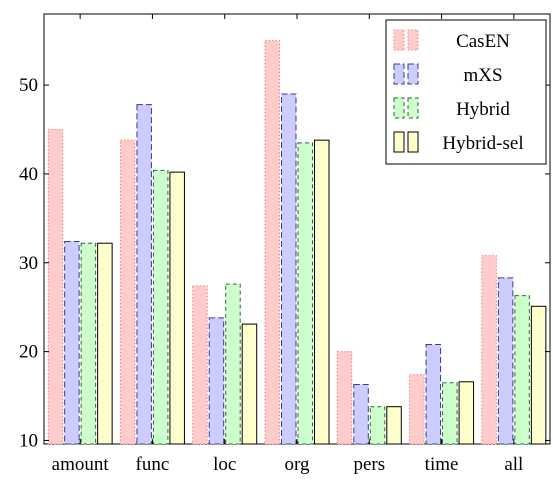 This screenshot has width=553, height=485. What do you see at coordinates (233, 364) in the screenshot?
I see `bar-hybrid-loc` at bounding box center [233, 364].